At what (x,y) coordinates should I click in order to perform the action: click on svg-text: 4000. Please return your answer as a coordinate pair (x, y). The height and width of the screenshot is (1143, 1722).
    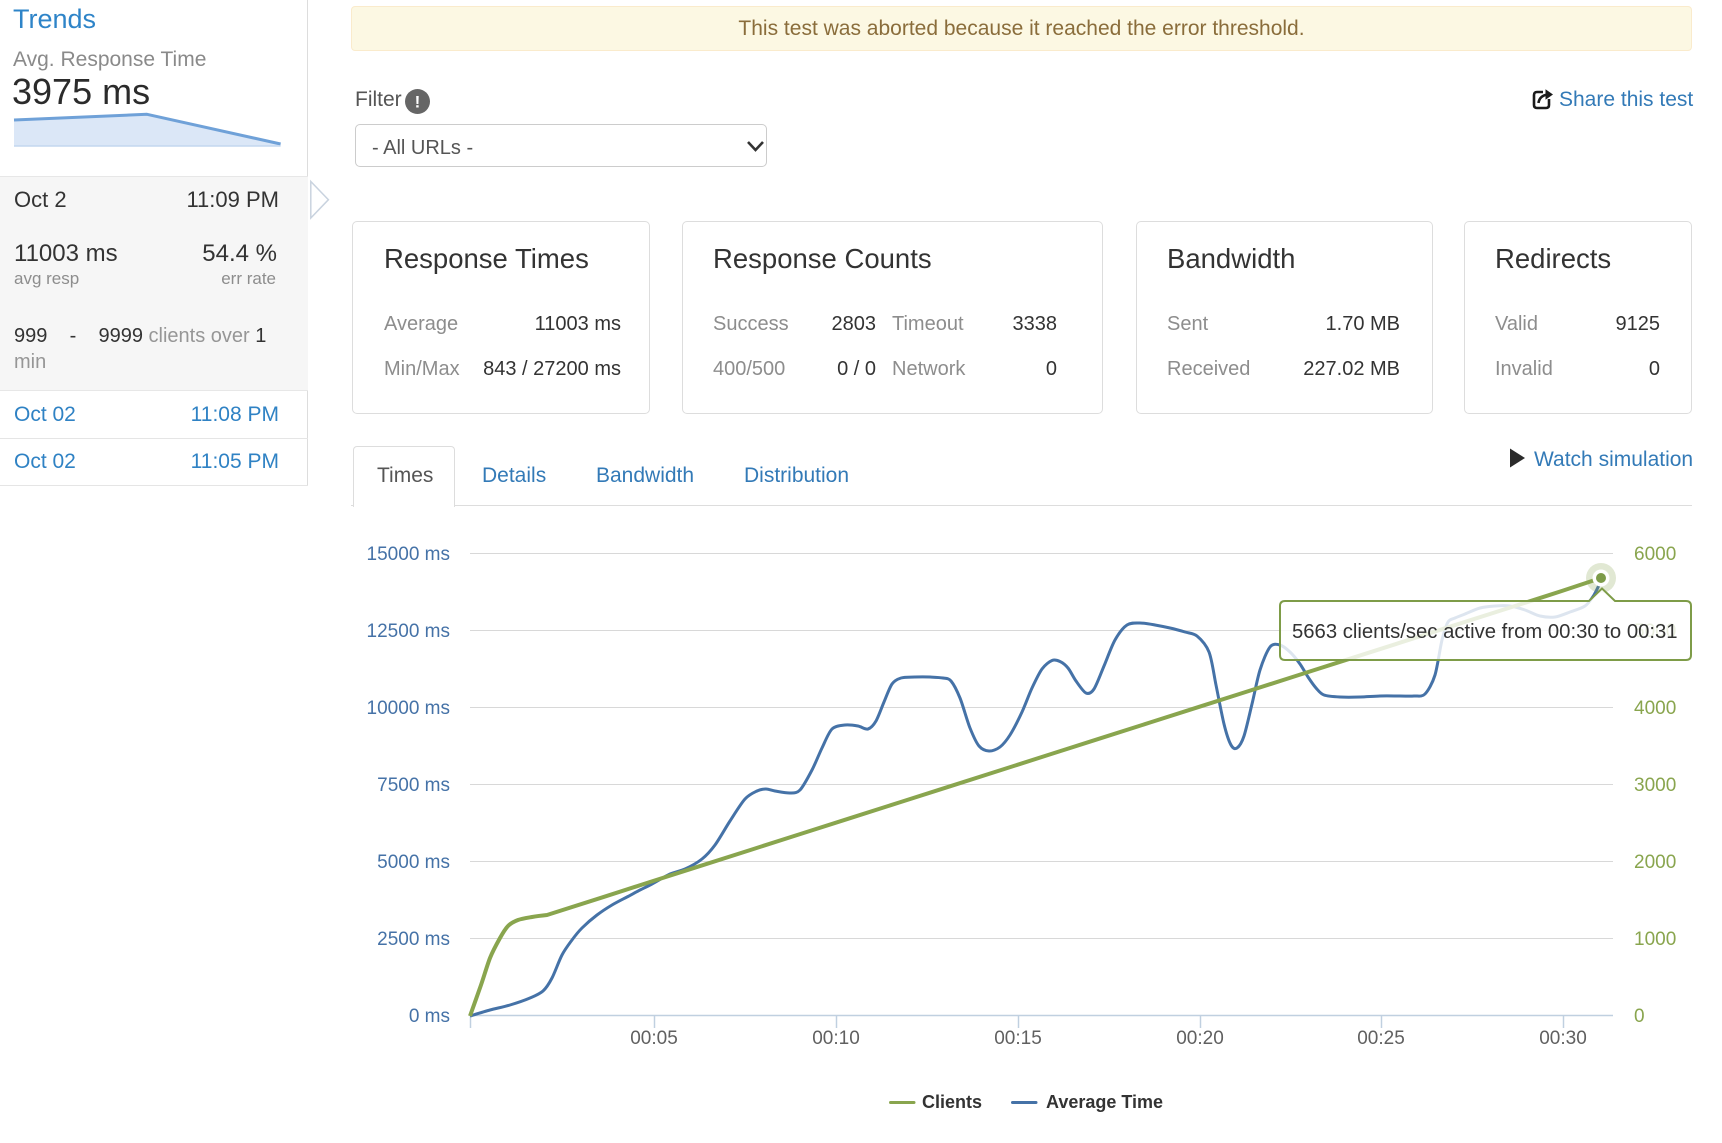
    Looking at the image, I should click on (1655, 708).